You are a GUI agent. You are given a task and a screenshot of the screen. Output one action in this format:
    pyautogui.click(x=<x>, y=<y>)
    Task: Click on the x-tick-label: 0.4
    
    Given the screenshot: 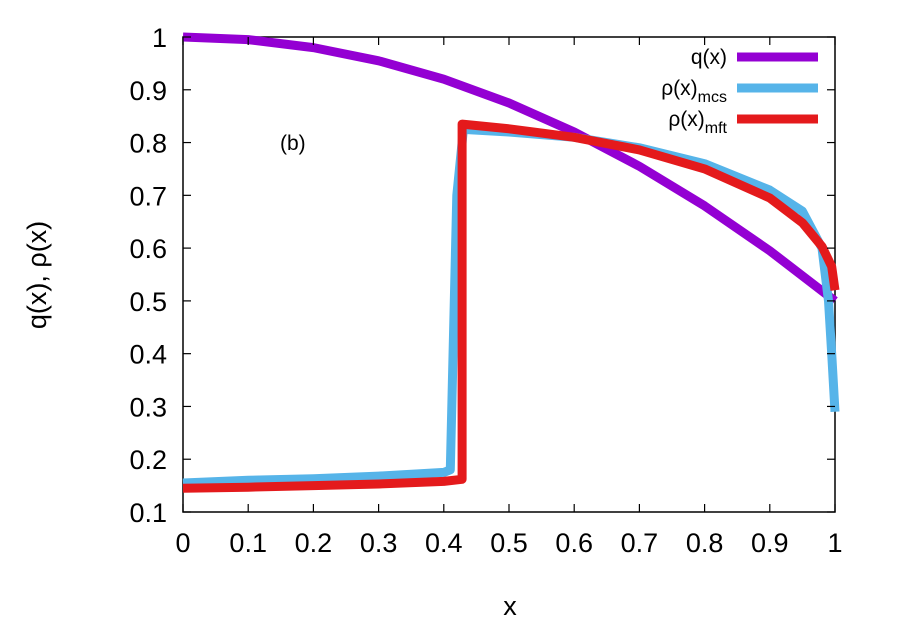 What is the action you would take?
    pyautogui.click(x=444, y=543)
    